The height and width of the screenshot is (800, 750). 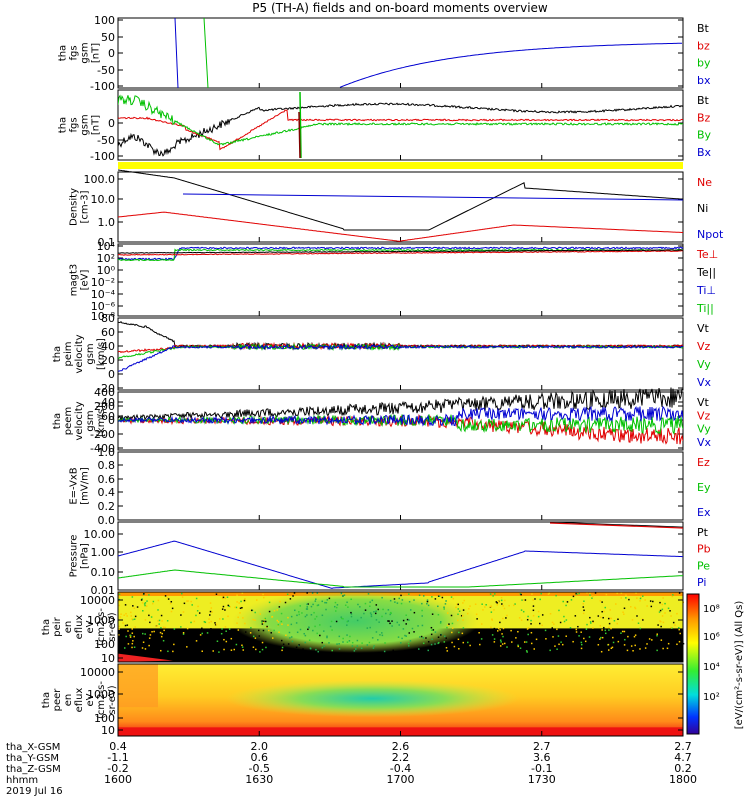 What do you see at coordinates (400, 200) in the screenshot?
I see `series-ni` at bounding box center [400, 200].